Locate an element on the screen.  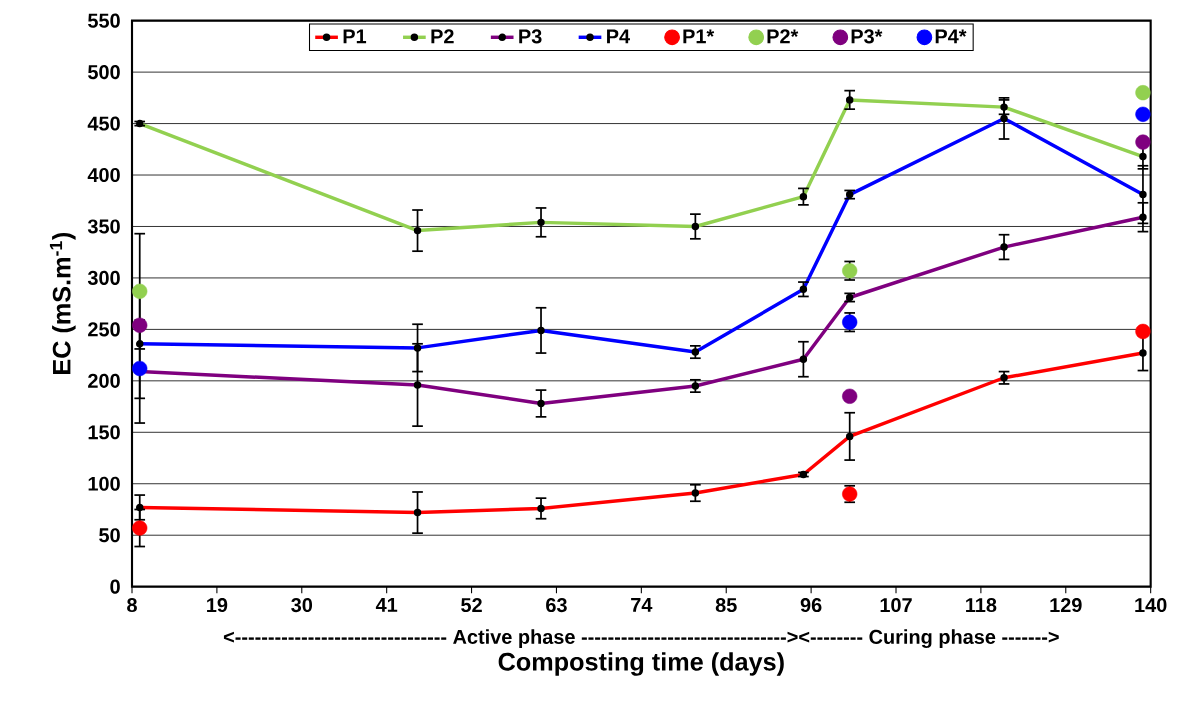
x-tick-label: 140 is located at coordinates (1151, 605).